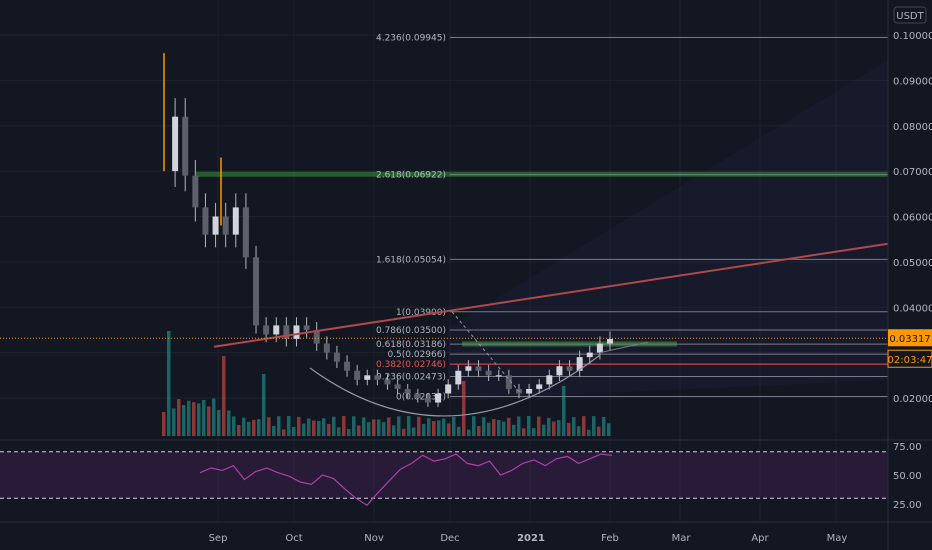  What do you see at coordinates (411, 365) in the screenshot?
I see `fib-label: 0.382(0.02746)` at bounding box center [411, 365].